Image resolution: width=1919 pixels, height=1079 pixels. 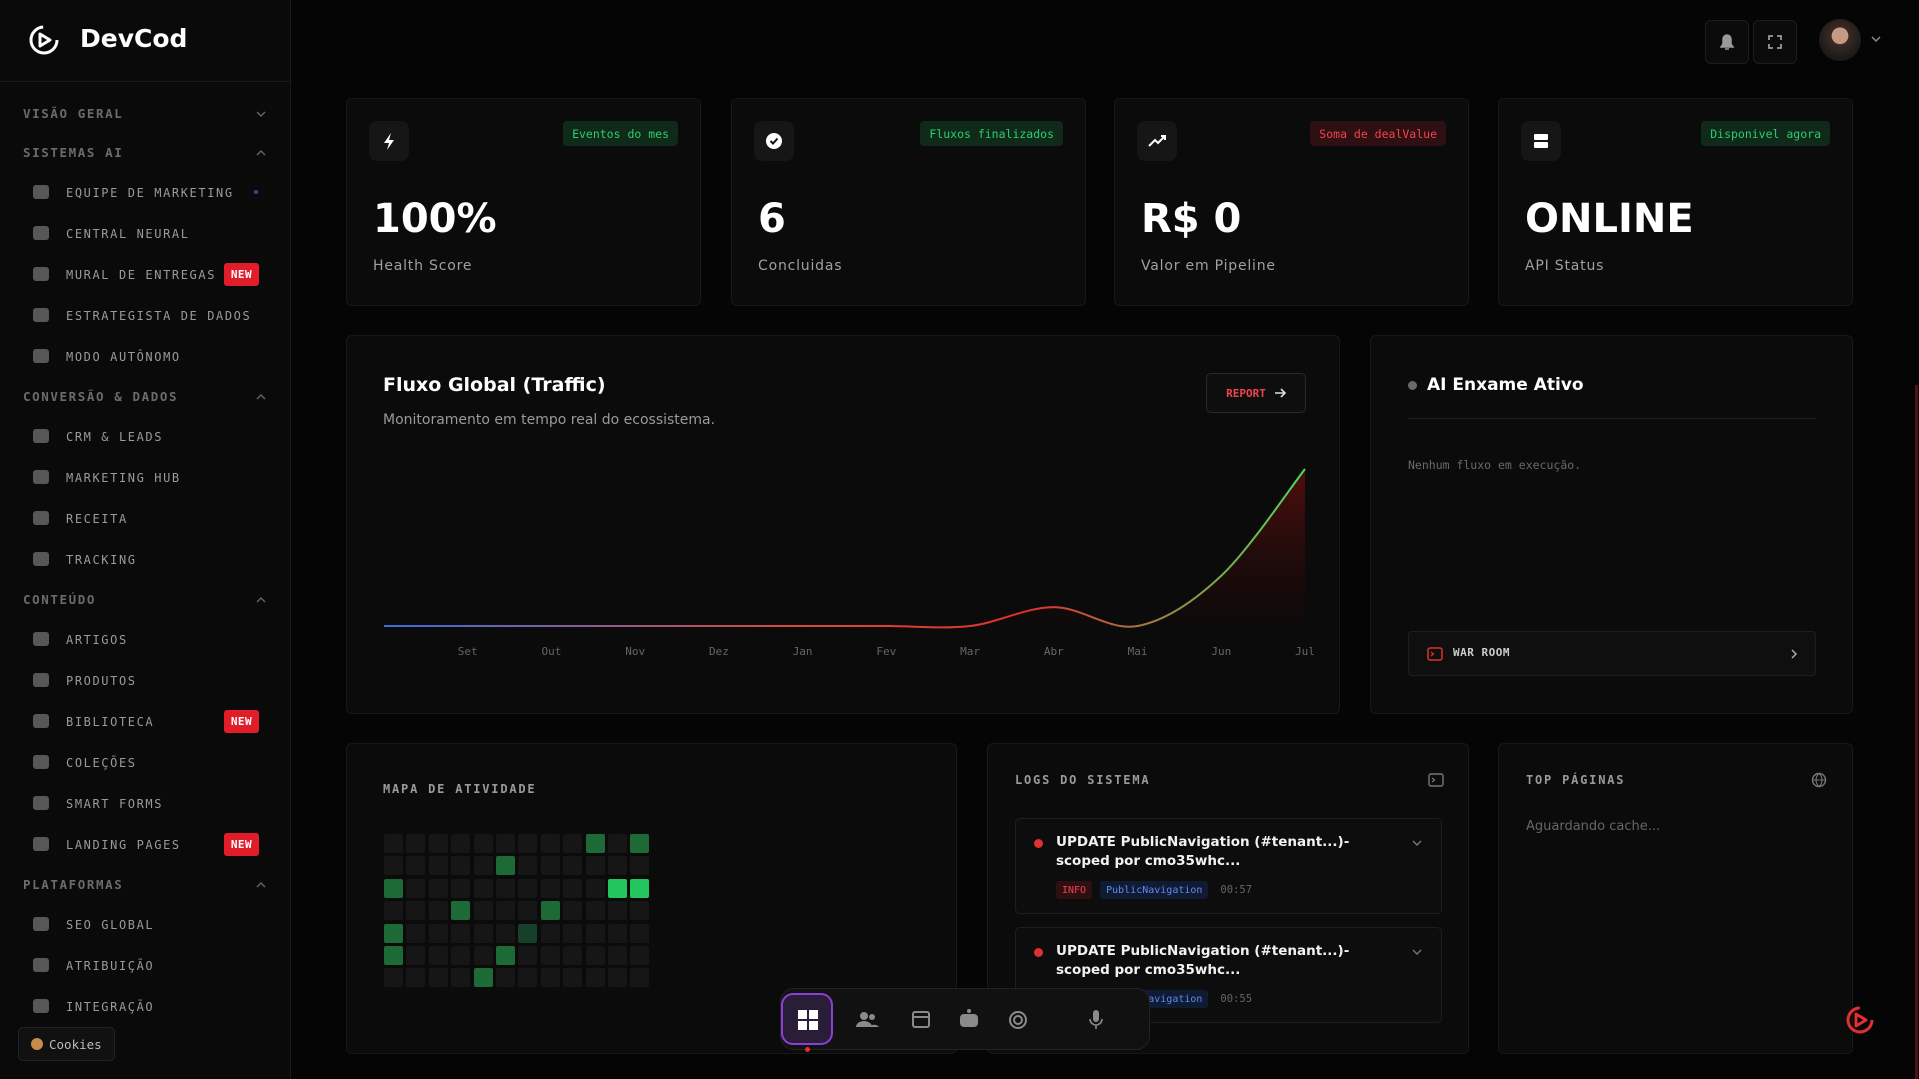 I want to click on stat-value: 100%, so click(x=435, y=219).